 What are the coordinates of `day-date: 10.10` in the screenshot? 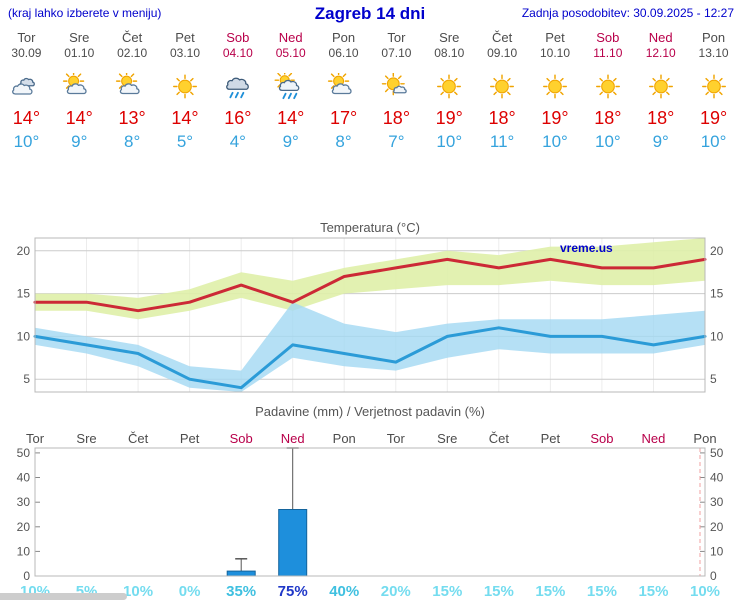 It's located at (554, 53).